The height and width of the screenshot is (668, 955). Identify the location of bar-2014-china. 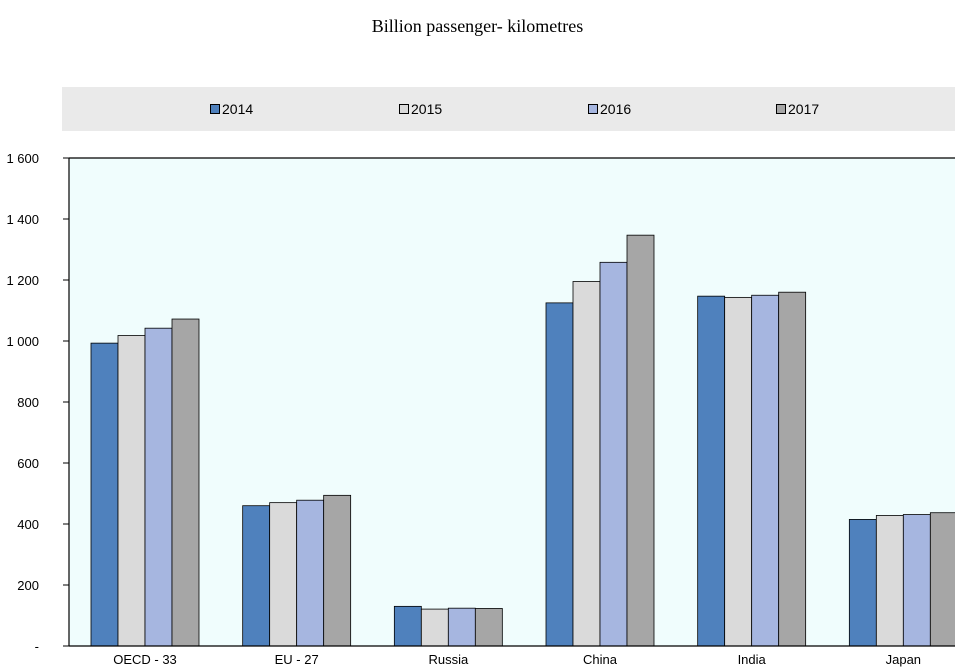
(559, 474).